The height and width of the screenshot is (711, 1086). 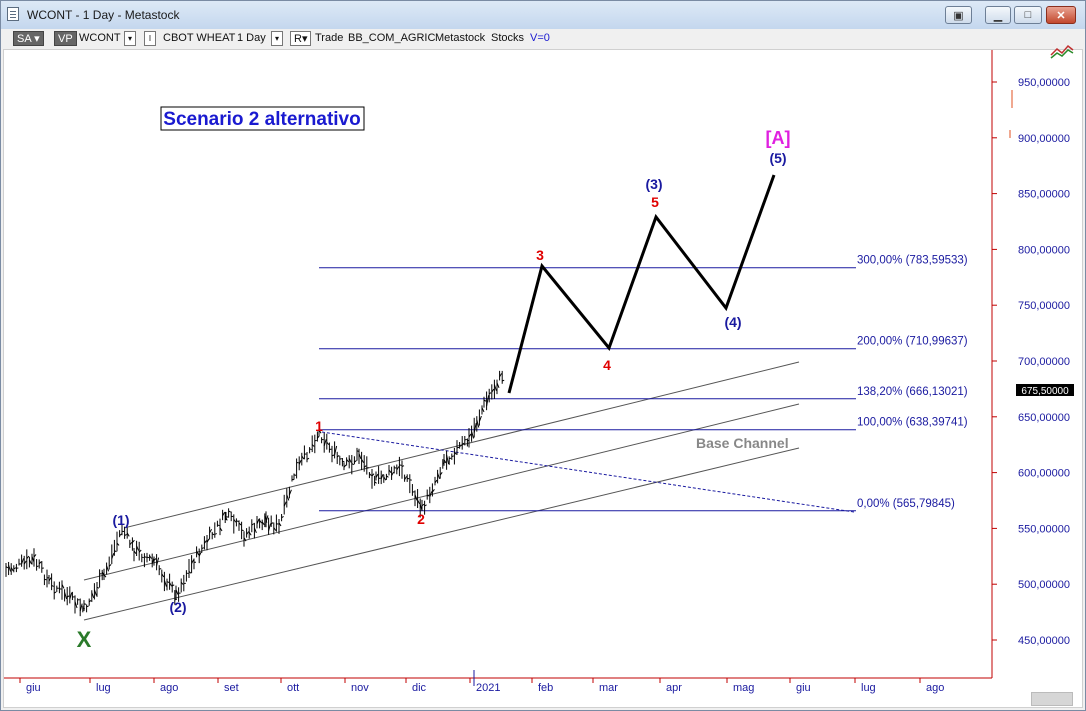 What do you see at coordinates (28, 38) in the screenshot?
I see `sa-button: SA ▾` at bounding box center [28, 38].